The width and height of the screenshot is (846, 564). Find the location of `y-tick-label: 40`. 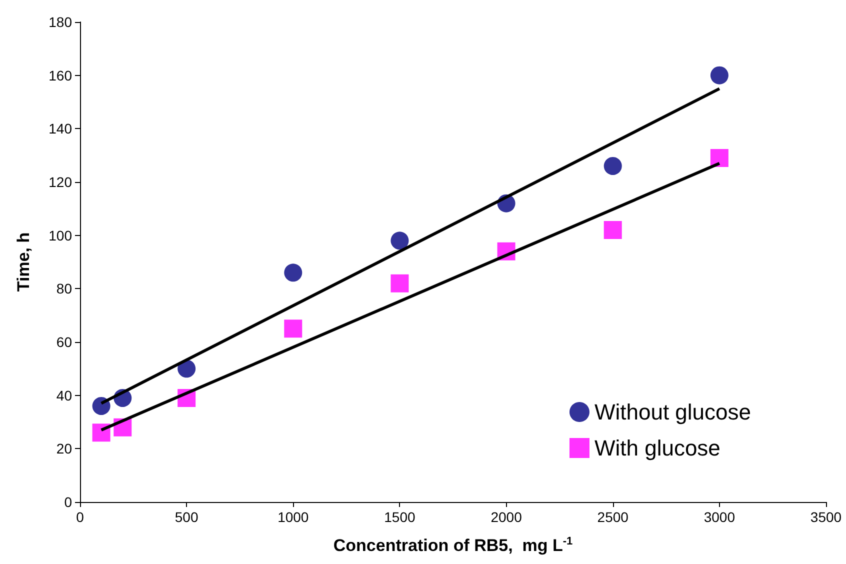

y-tick-label: 40 is located at coordinates (64, 395).